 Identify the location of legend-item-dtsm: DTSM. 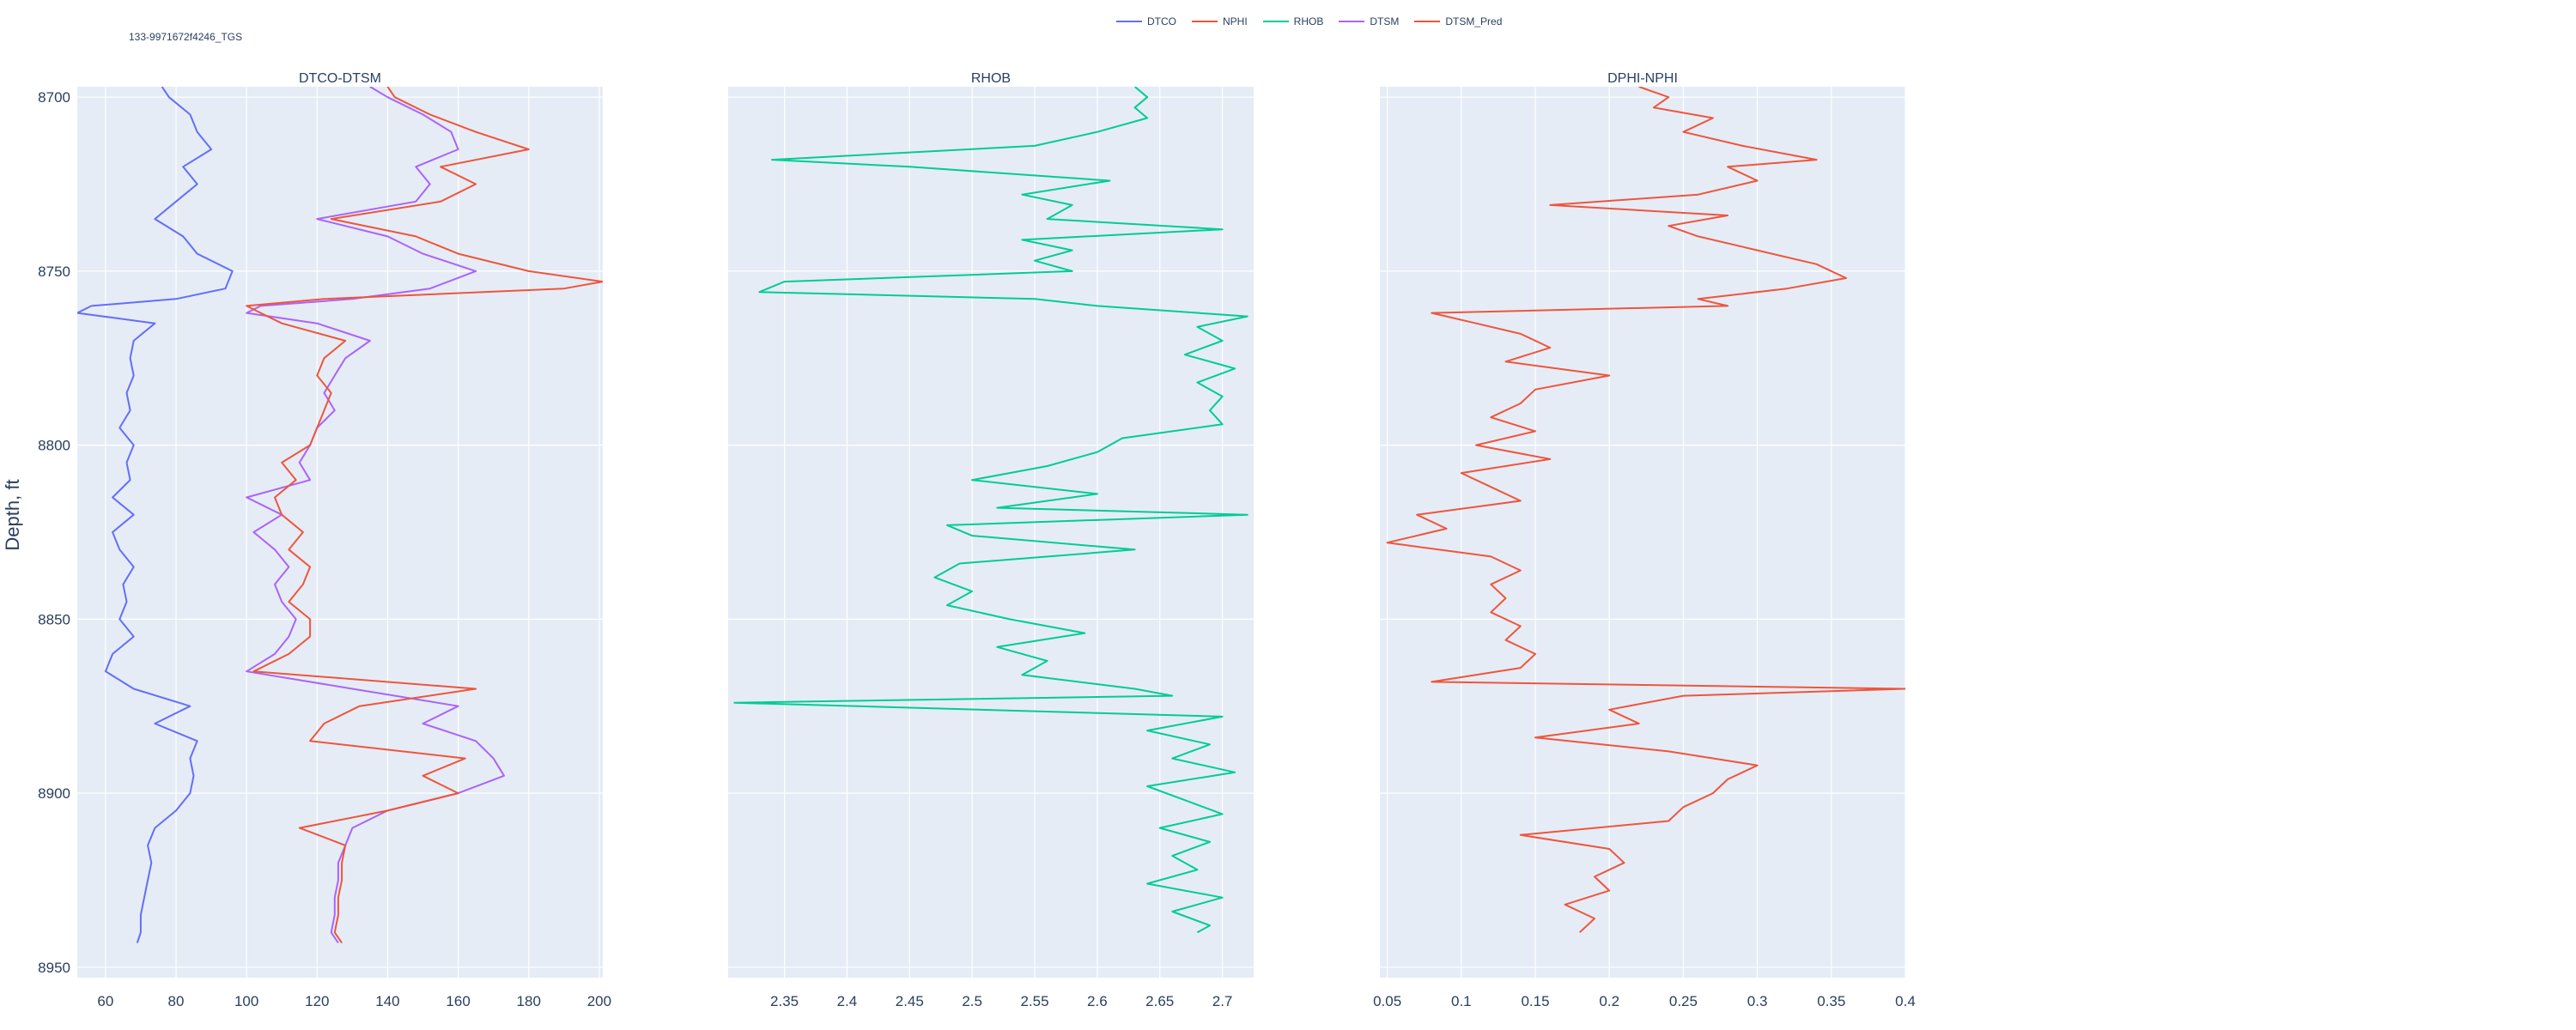
(1369, 21).